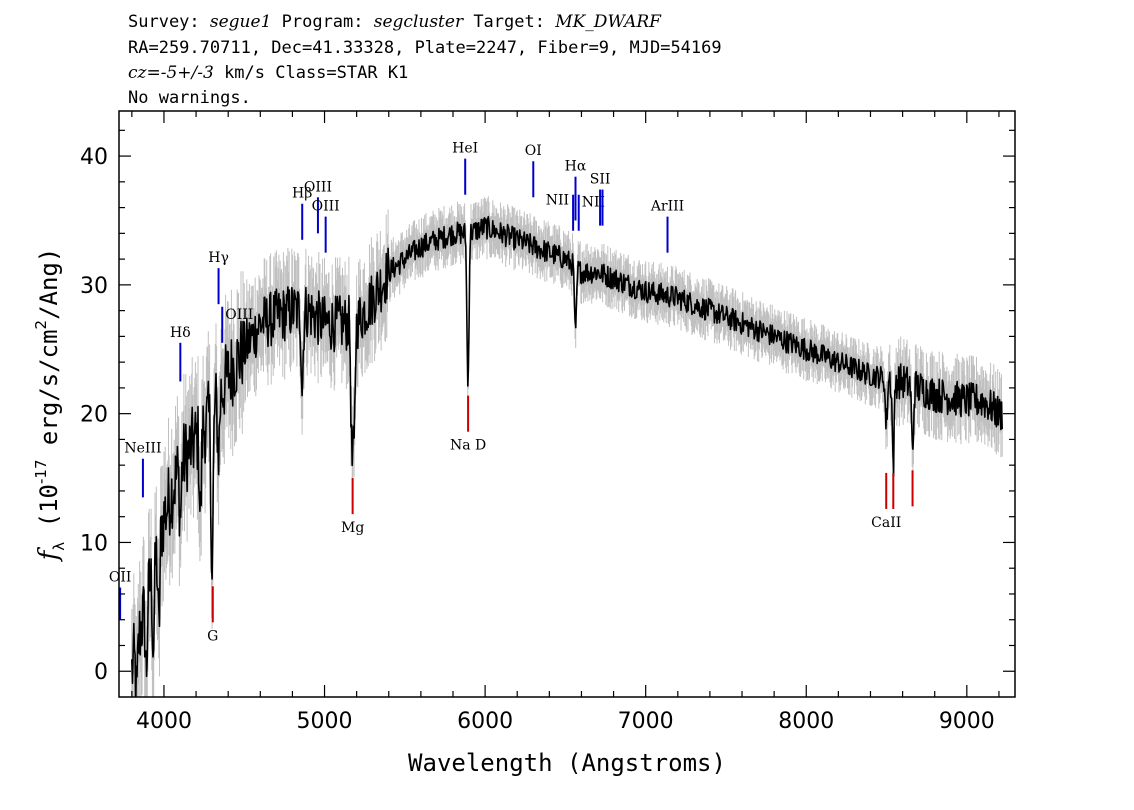 Image resolution: width=1134 pixels, height=810 pixels. Describe the element at coordinates (468, 446) in the screenshot. I see `spectral-line-label: Na D` at that location.